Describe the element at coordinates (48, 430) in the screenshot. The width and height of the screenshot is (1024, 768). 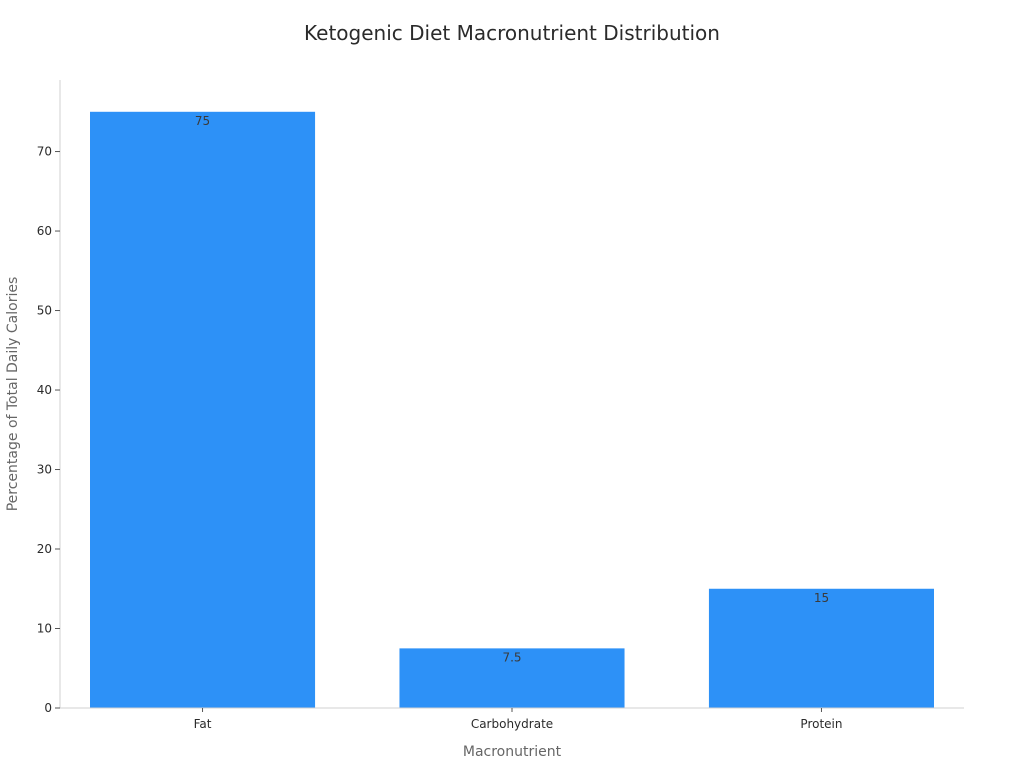
I see `y-axis-ticks: 0 10 20 30 40 50 60 70` at that location.